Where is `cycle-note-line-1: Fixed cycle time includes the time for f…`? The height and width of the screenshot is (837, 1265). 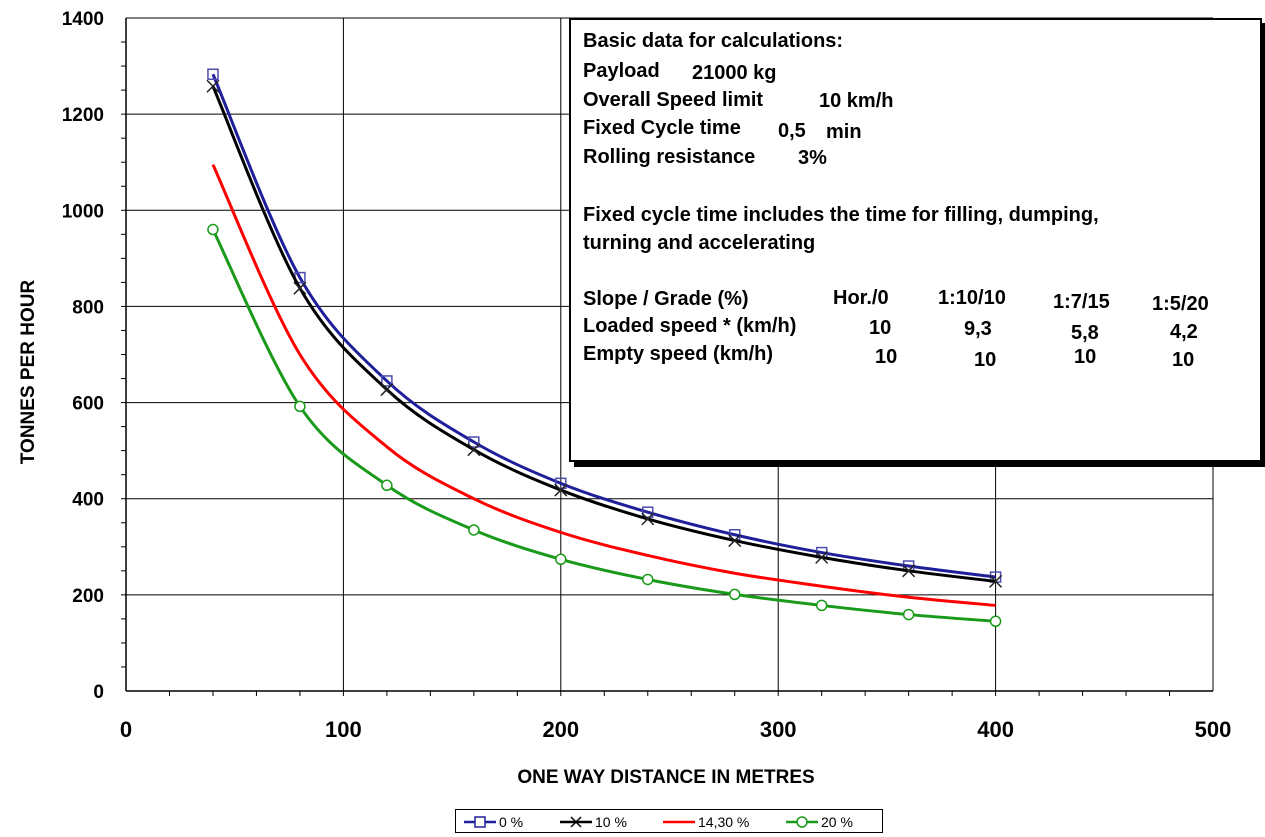 cycle-note-line-1: Fixed cycle time includes the time for f… is located at coordinates (841, 215).